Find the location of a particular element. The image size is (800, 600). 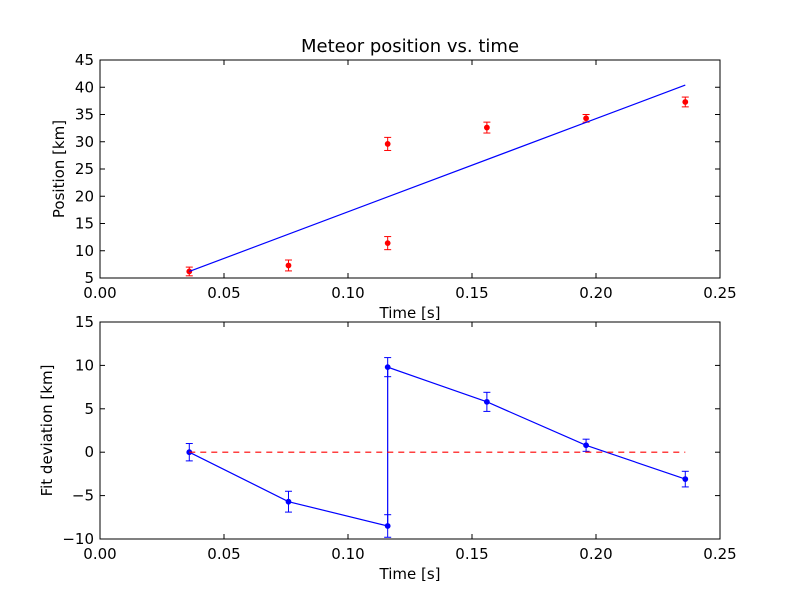

y-axis-label: Fit deviation [km] is located at coordinates (47, 431).